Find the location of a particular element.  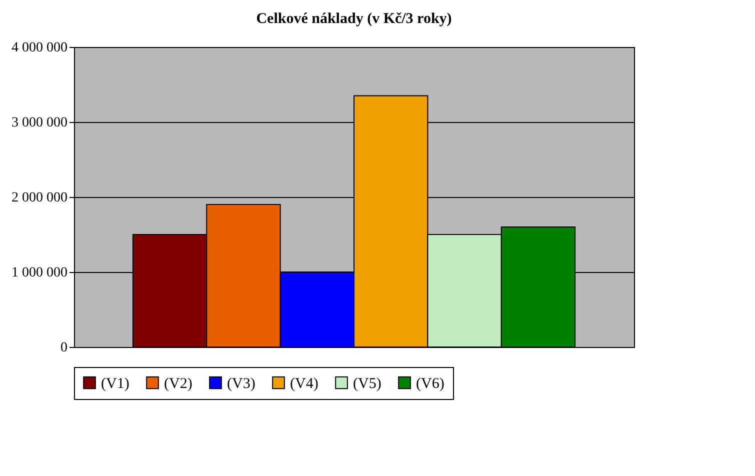

y-tick-label: 2 000 000 is located at coordinates (40, 198).